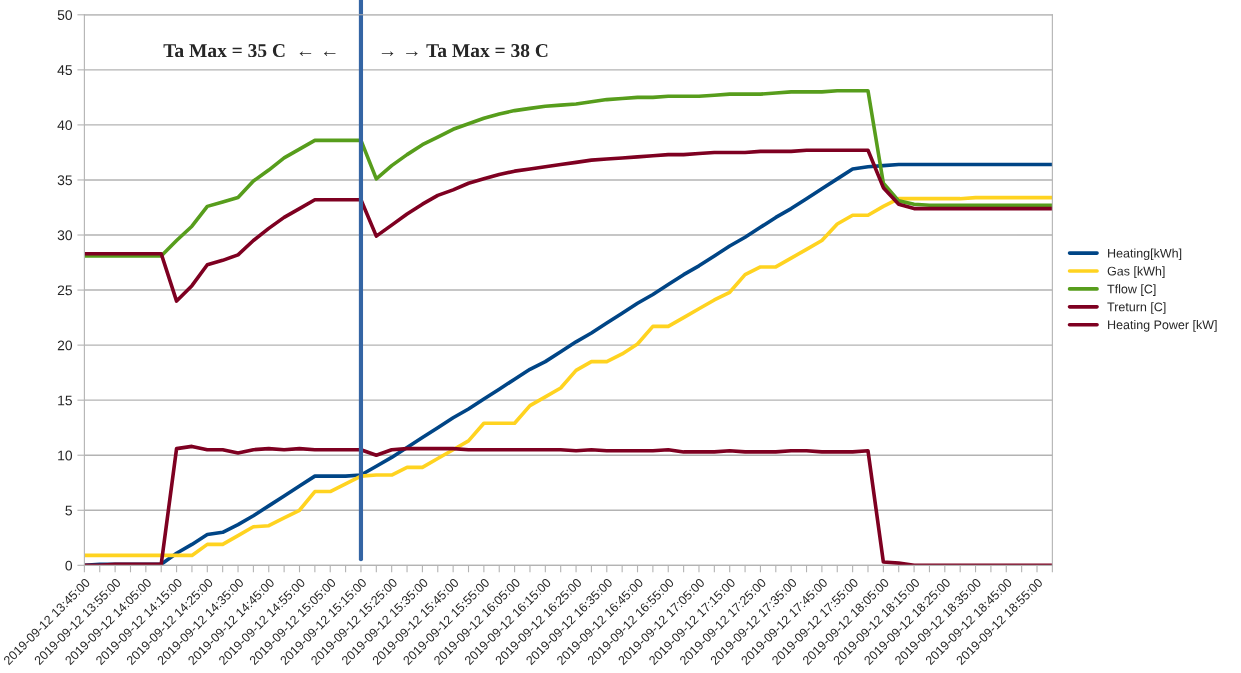 The image size is (1241, 673). Describe the element at coordinates (65, 125) in the screenshot. I see `y-tick-label: 40` at that location.